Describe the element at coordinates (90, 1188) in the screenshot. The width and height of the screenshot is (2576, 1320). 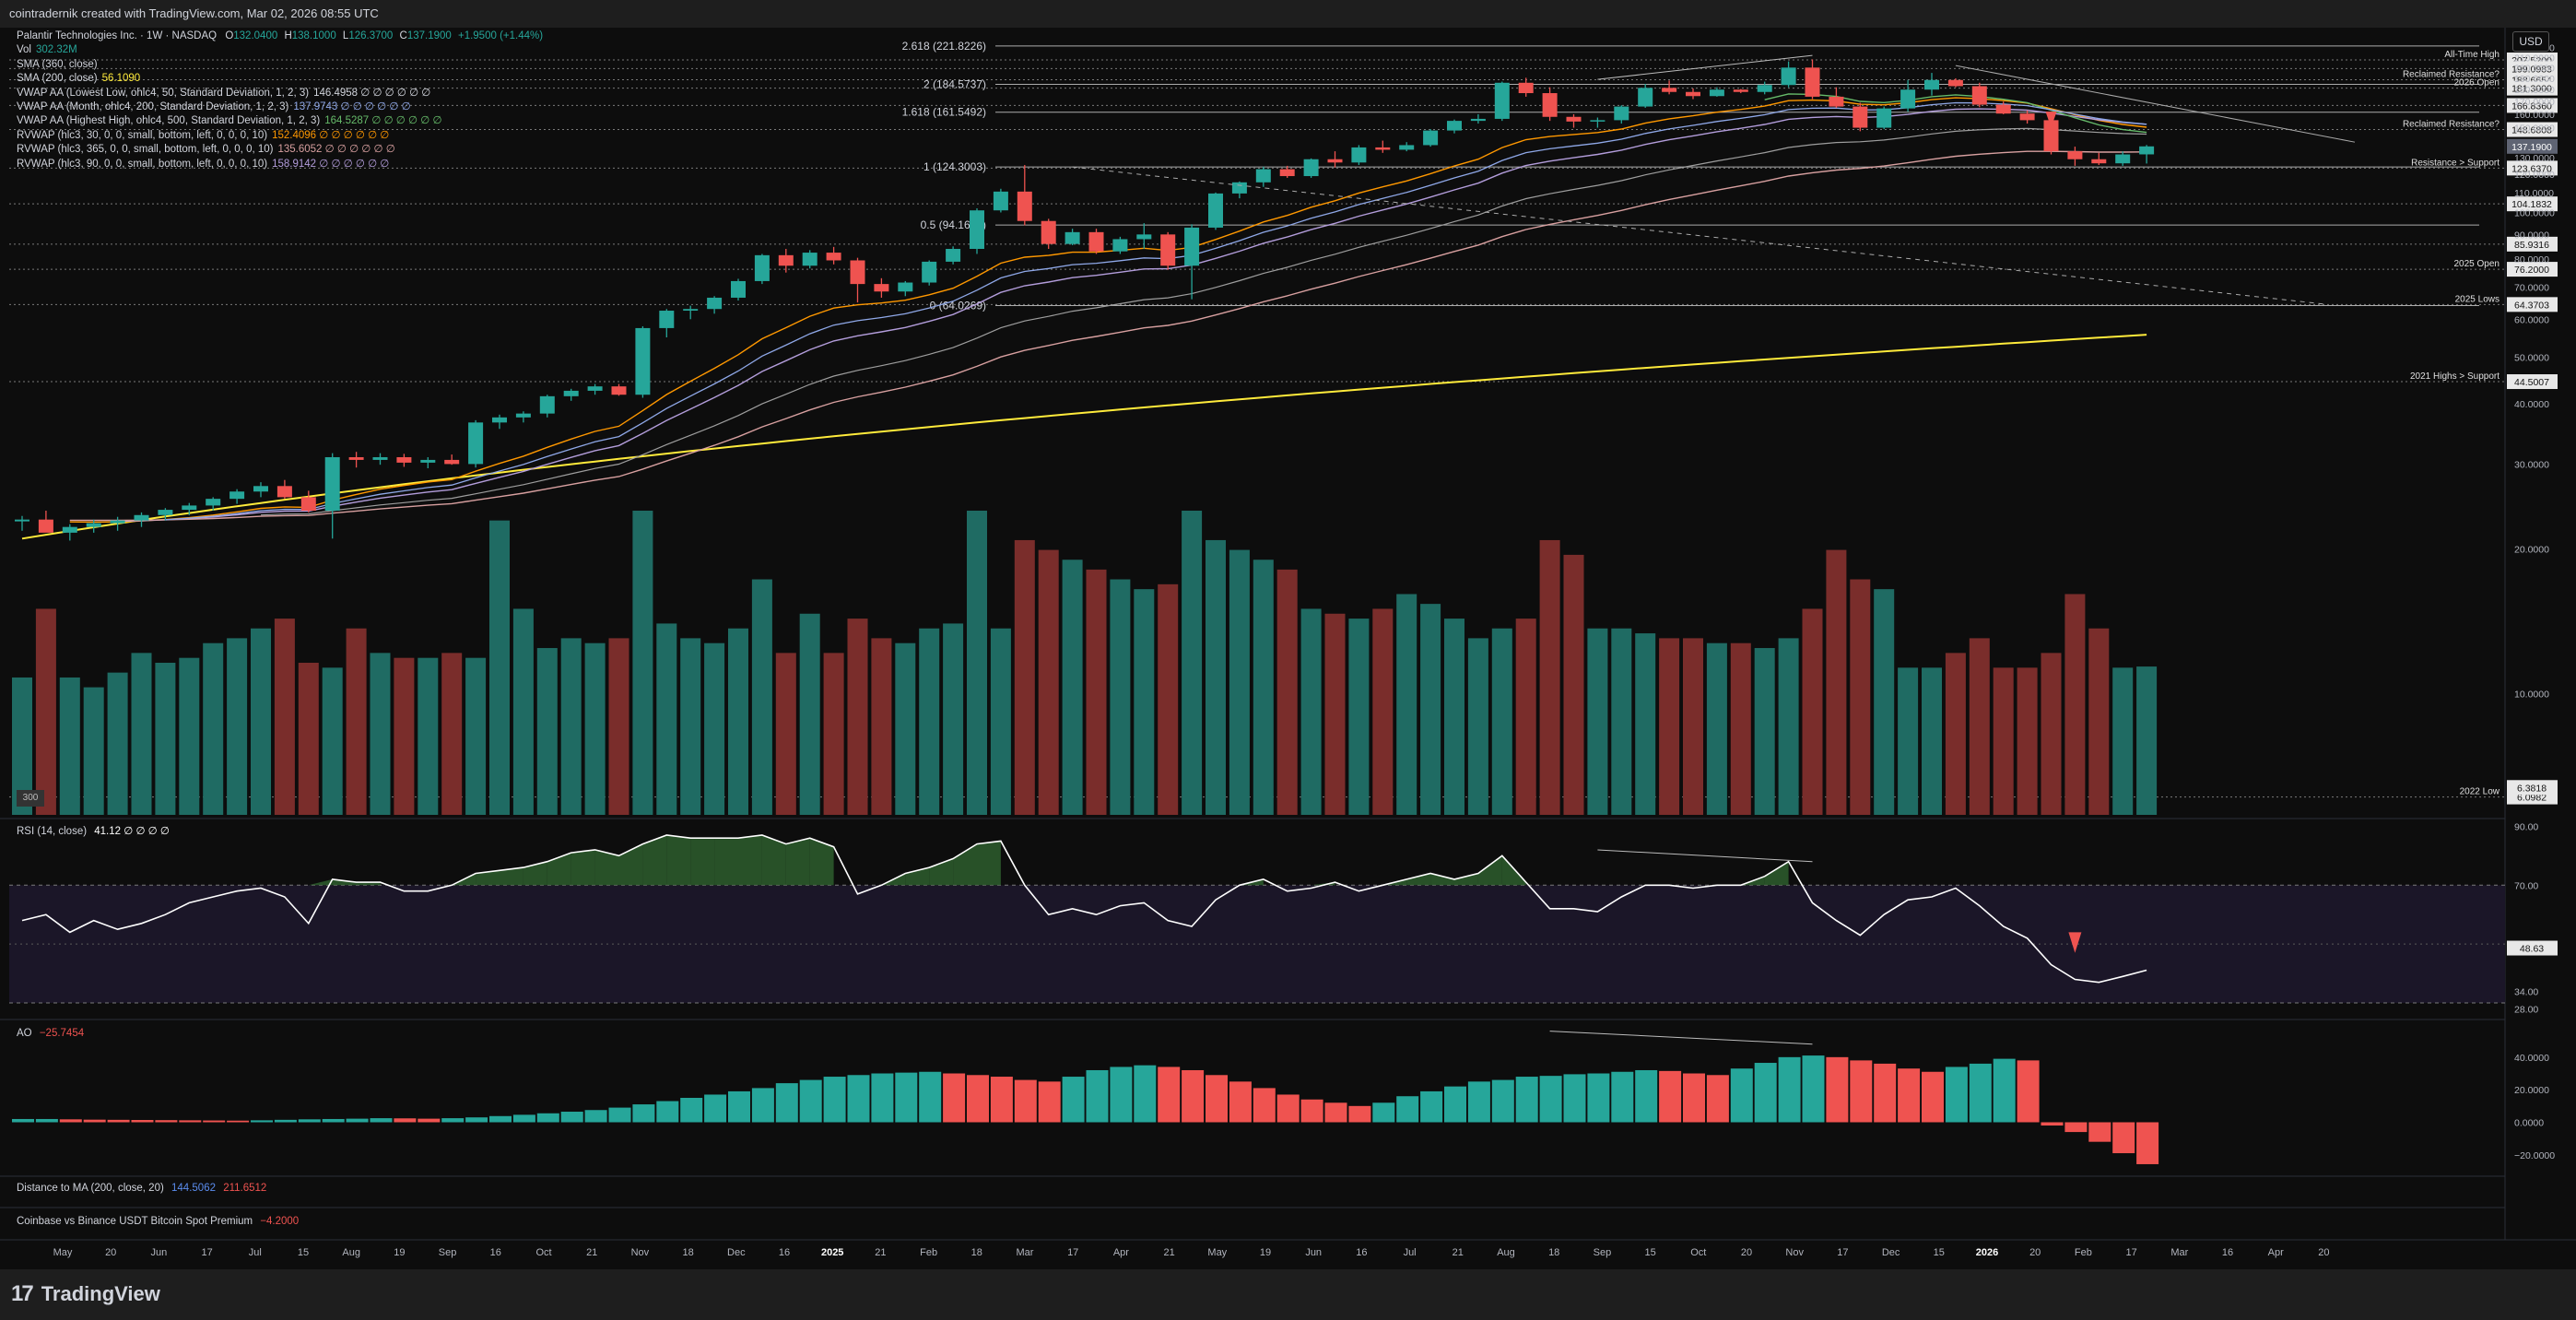
I see `distance-ma-label: Distance to MA (200, close, 20)` at that location.